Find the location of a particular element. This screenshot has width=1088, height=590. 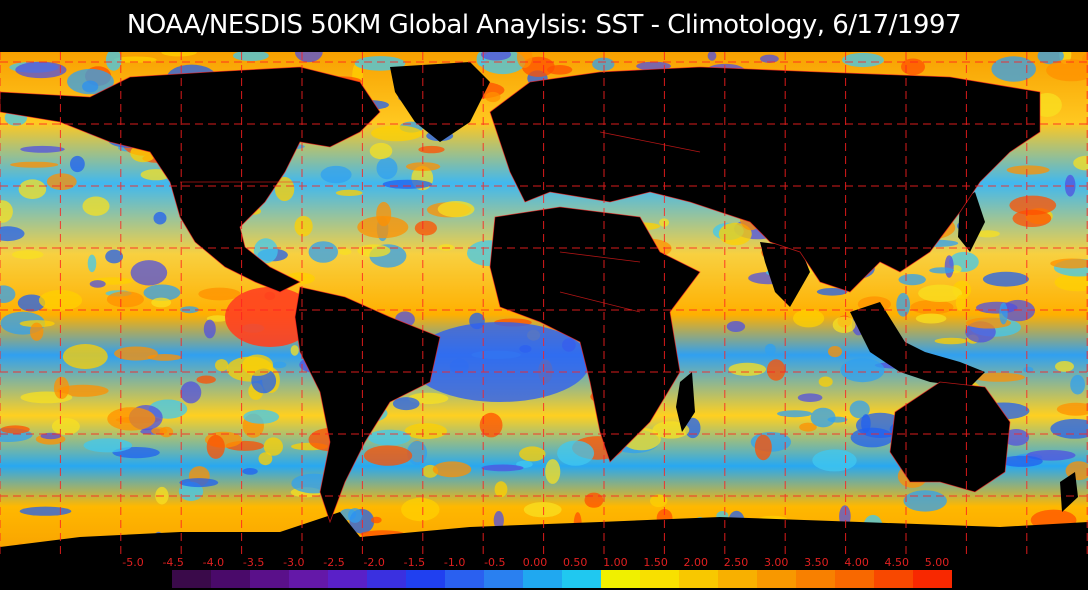

legend-color-bar is located at coordinates (562, 579).